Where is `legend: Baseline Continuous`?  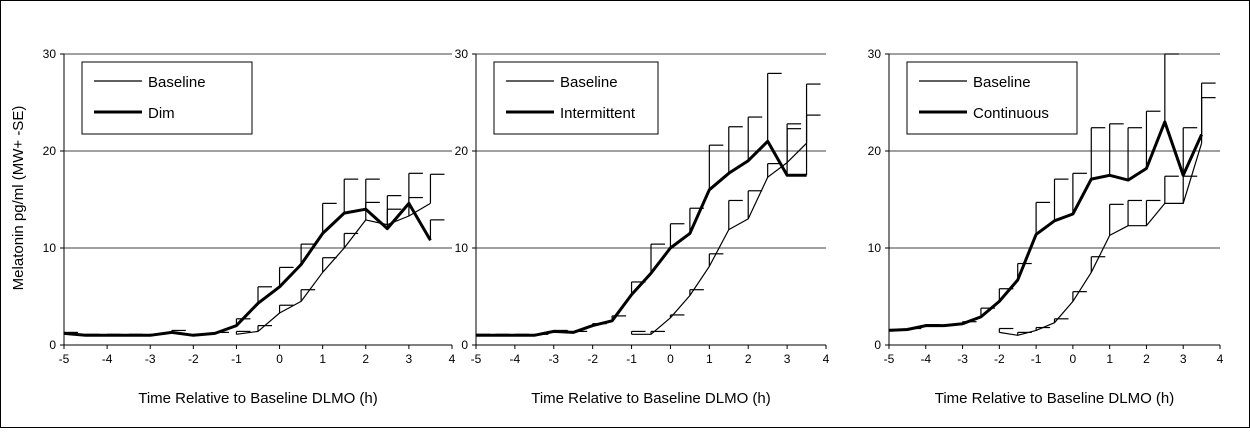 legend: Baseline Continuous is located at coordinates (992, 98).